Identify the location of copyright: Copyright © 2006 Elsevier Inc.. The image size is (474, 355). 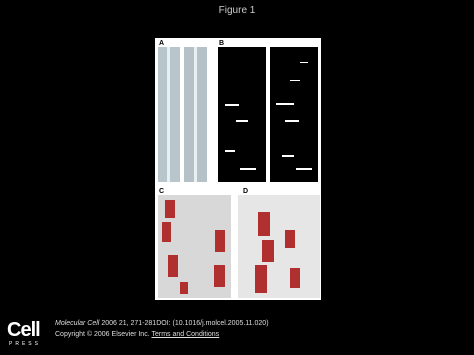
(102, 334).